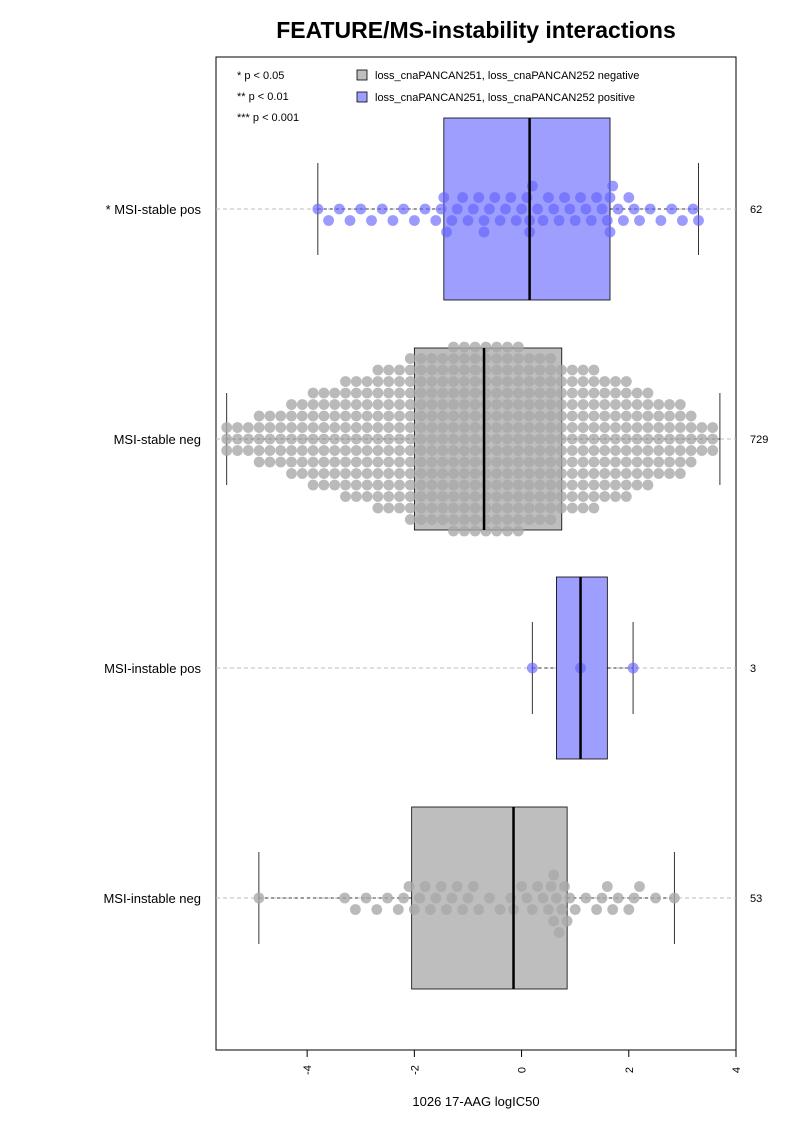 This screenshot has height=1122, width=793. What do you see at coordinates (152, 898) in the screenshot?
I see `group-label: MSI-instable neg` at bounding box center [152, 898].